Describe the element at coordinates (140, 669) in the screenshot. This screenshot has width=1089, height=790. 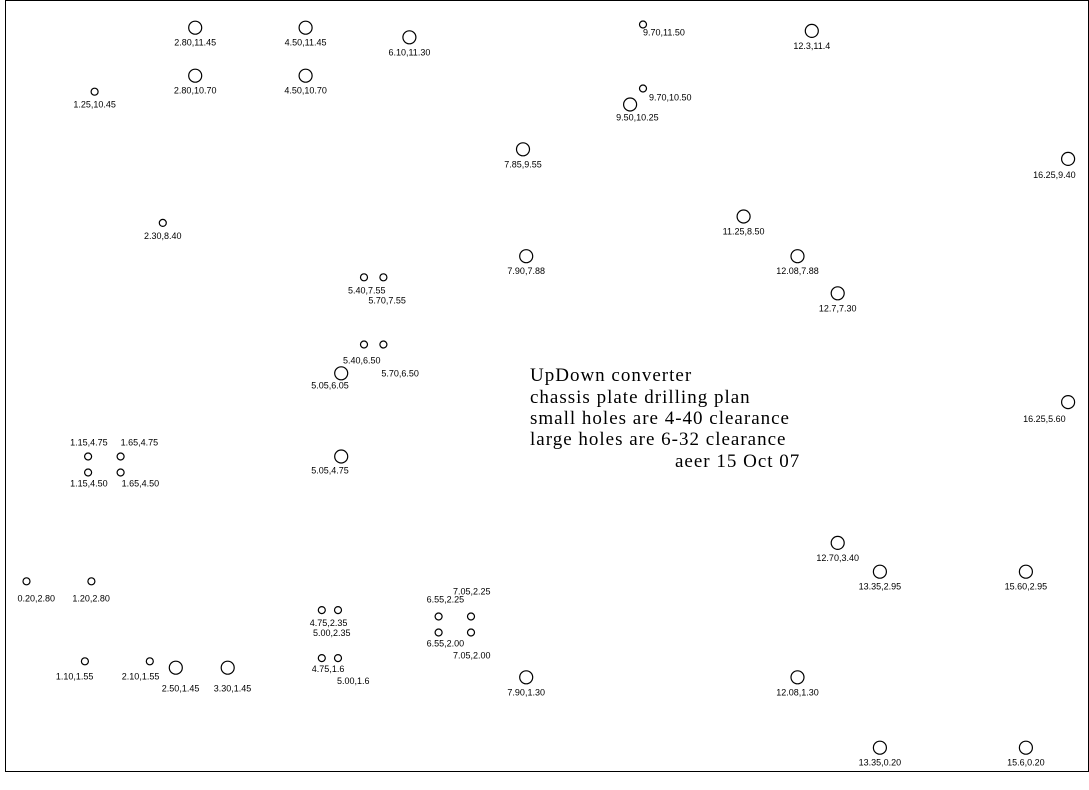
I see `hole-marker: 2.10,1.55` at that location.